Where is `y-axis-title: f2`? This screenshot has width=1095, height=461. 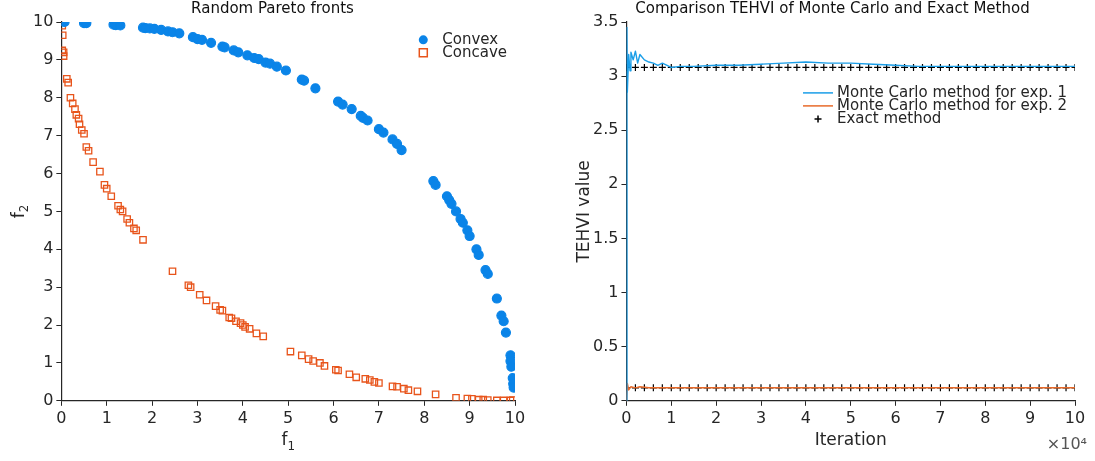
y-axis-title: f2 is located at coordinates (19, 211).